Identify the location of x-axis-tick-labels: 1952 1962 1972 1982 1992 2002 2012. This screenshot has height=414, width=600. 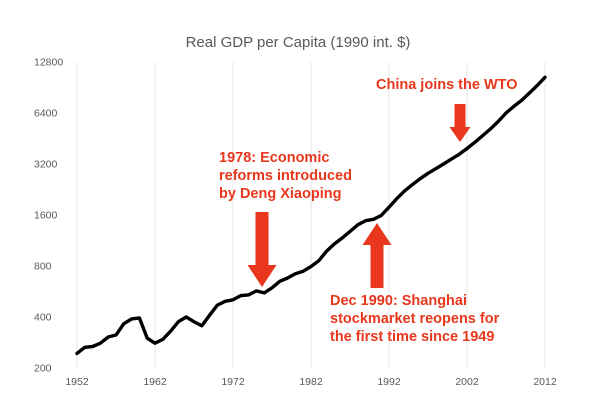
(311, 382).